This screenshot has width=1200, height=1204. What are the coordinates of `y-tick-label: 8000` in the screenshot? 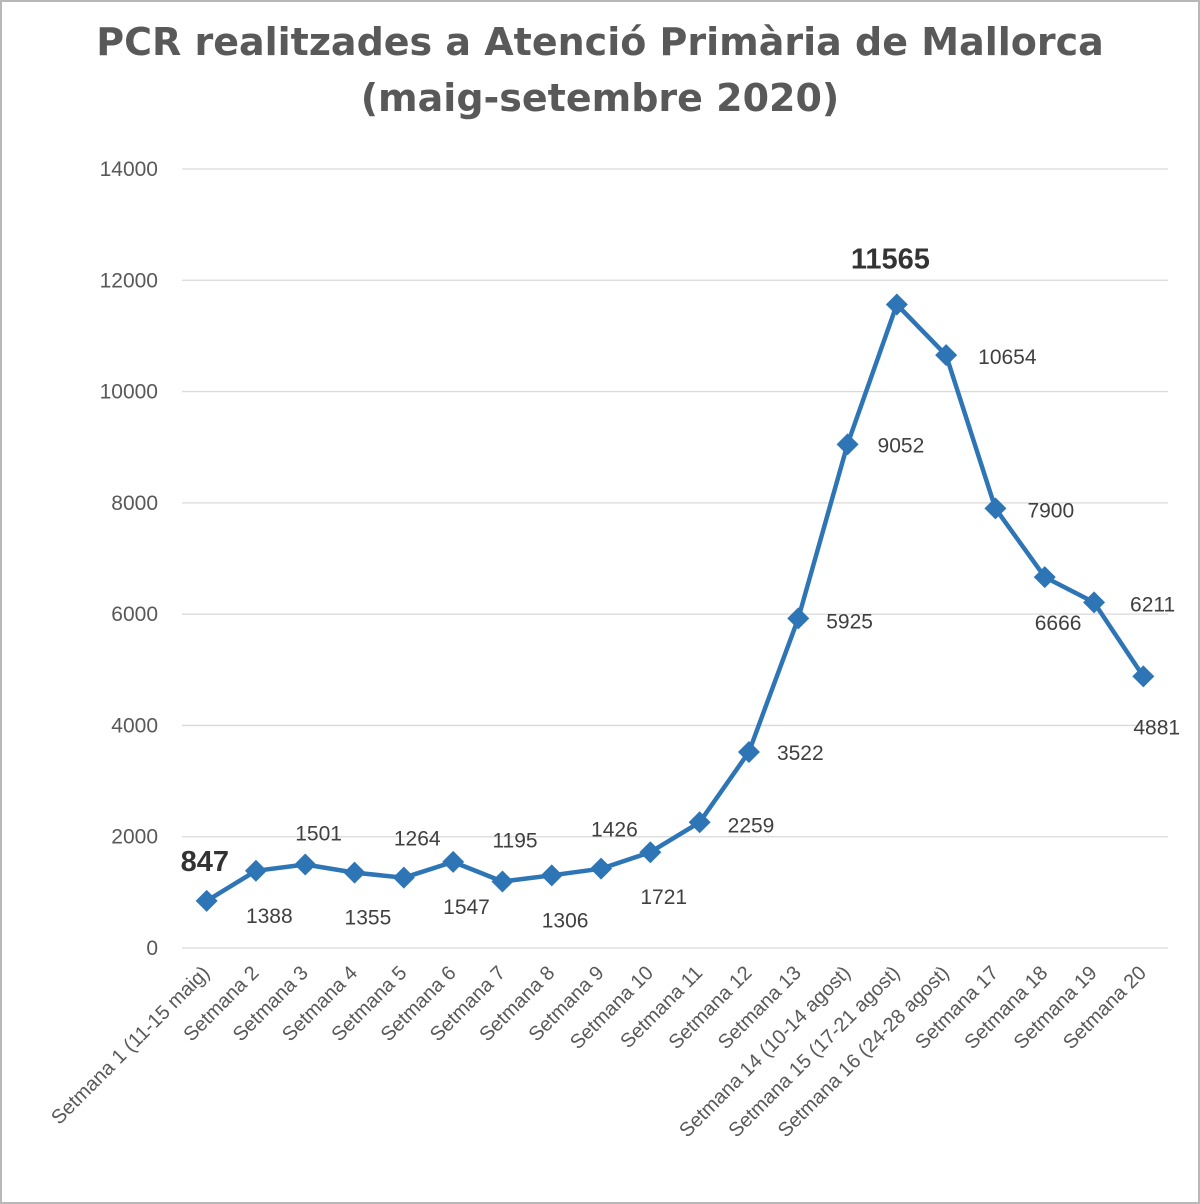 It's located at (134, 503).